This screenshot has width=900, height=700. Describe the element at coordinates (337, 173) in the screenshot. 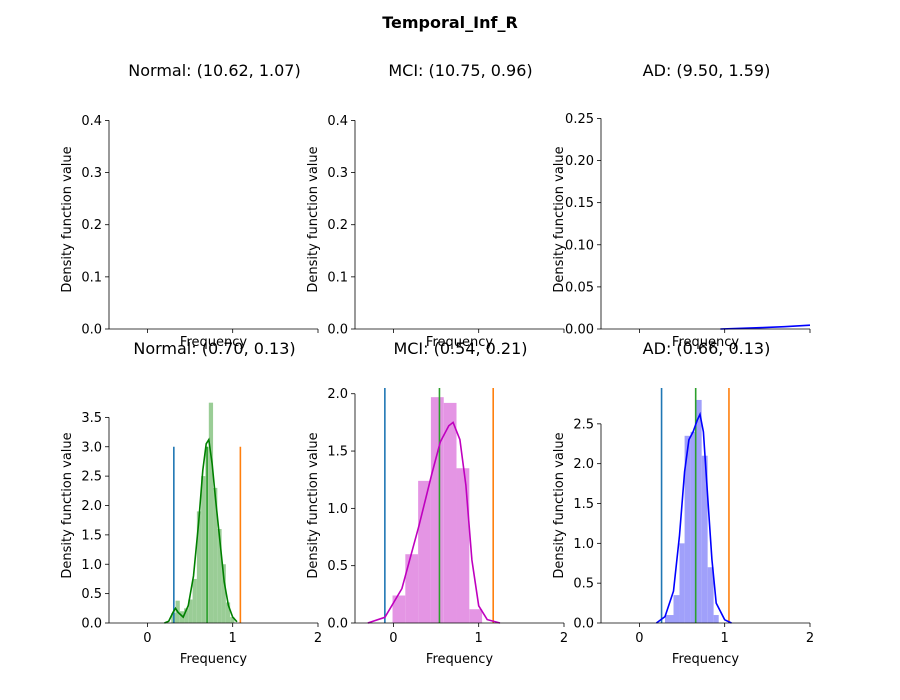

I see `y-tick-label: 0.3` at that location.